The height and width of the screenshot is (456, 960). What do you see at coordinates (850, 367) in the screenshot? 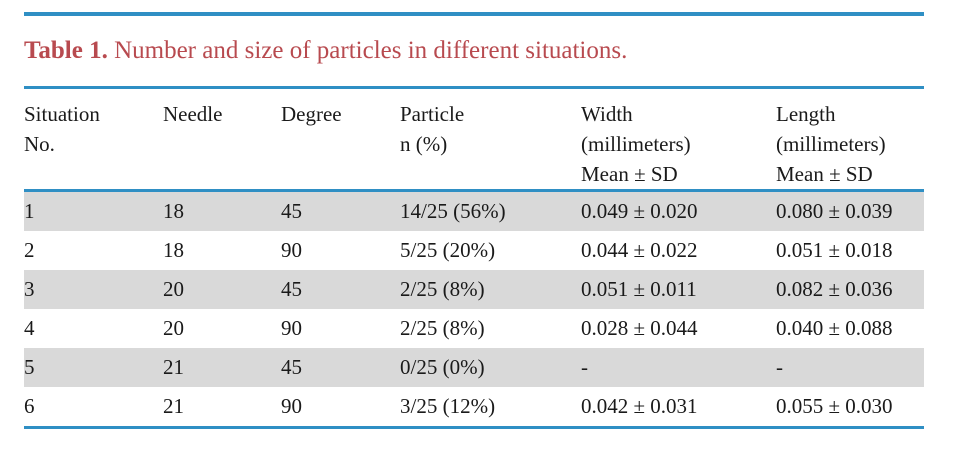
I see `cell-length: -` at bounding box center [850, 367].